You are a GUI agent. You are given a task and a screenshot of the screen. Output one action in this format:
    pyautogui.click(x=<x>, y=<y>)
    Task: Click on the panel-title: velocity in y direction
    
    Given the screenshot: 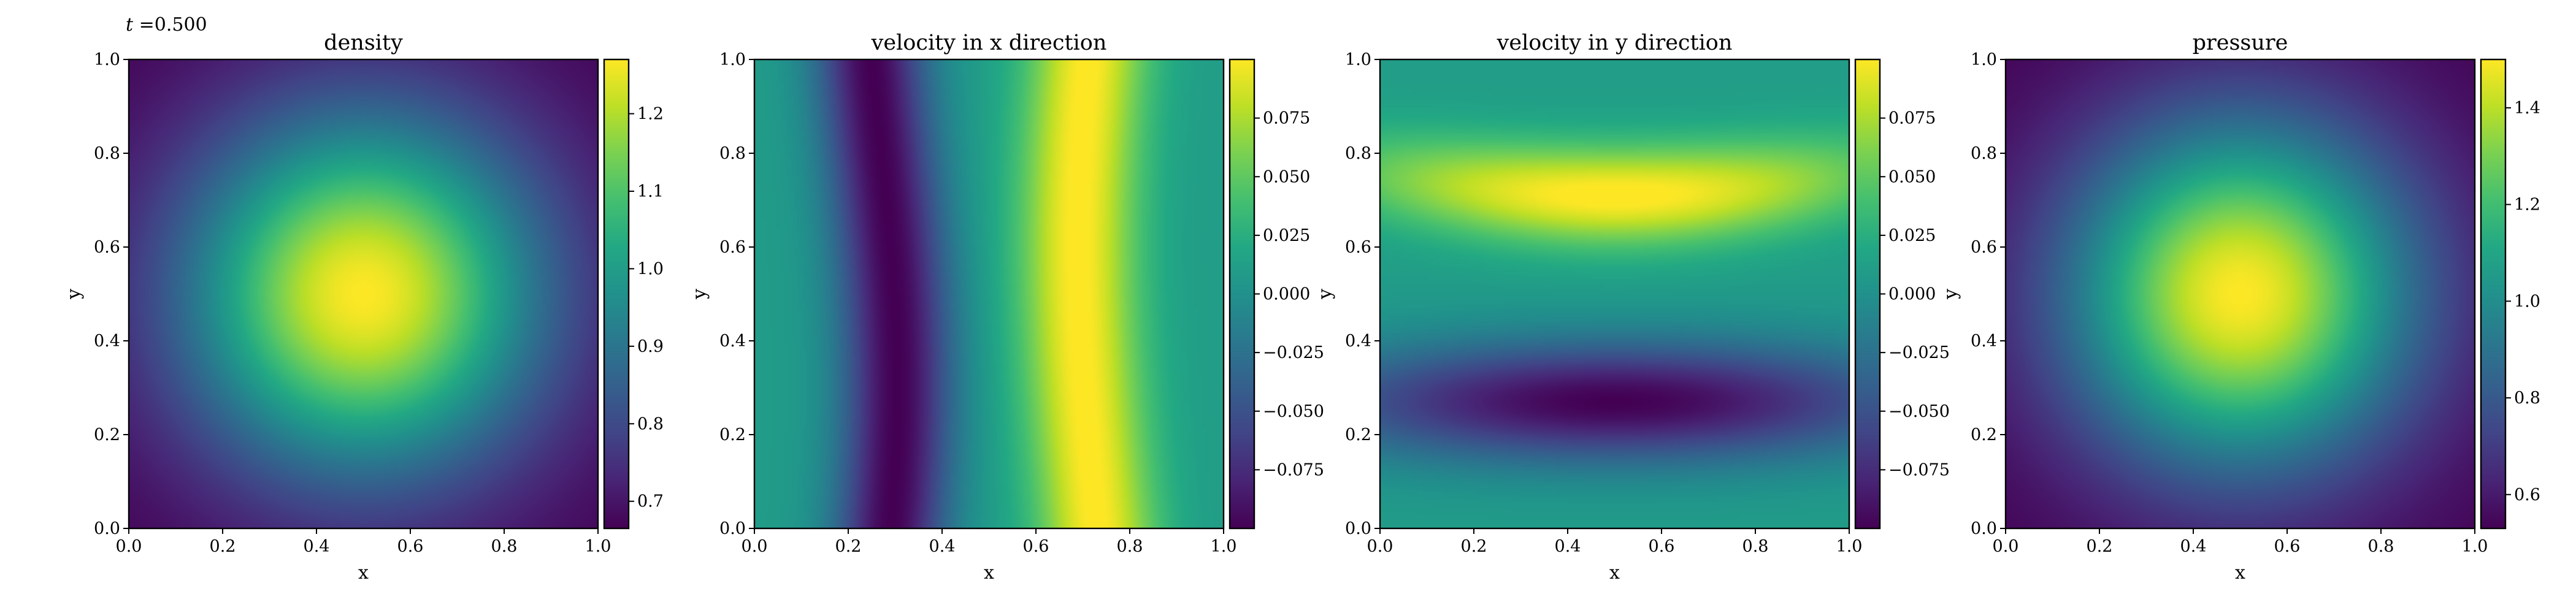 What is the action you would take?
    pyautogui.click(x=1615, y=43)
    